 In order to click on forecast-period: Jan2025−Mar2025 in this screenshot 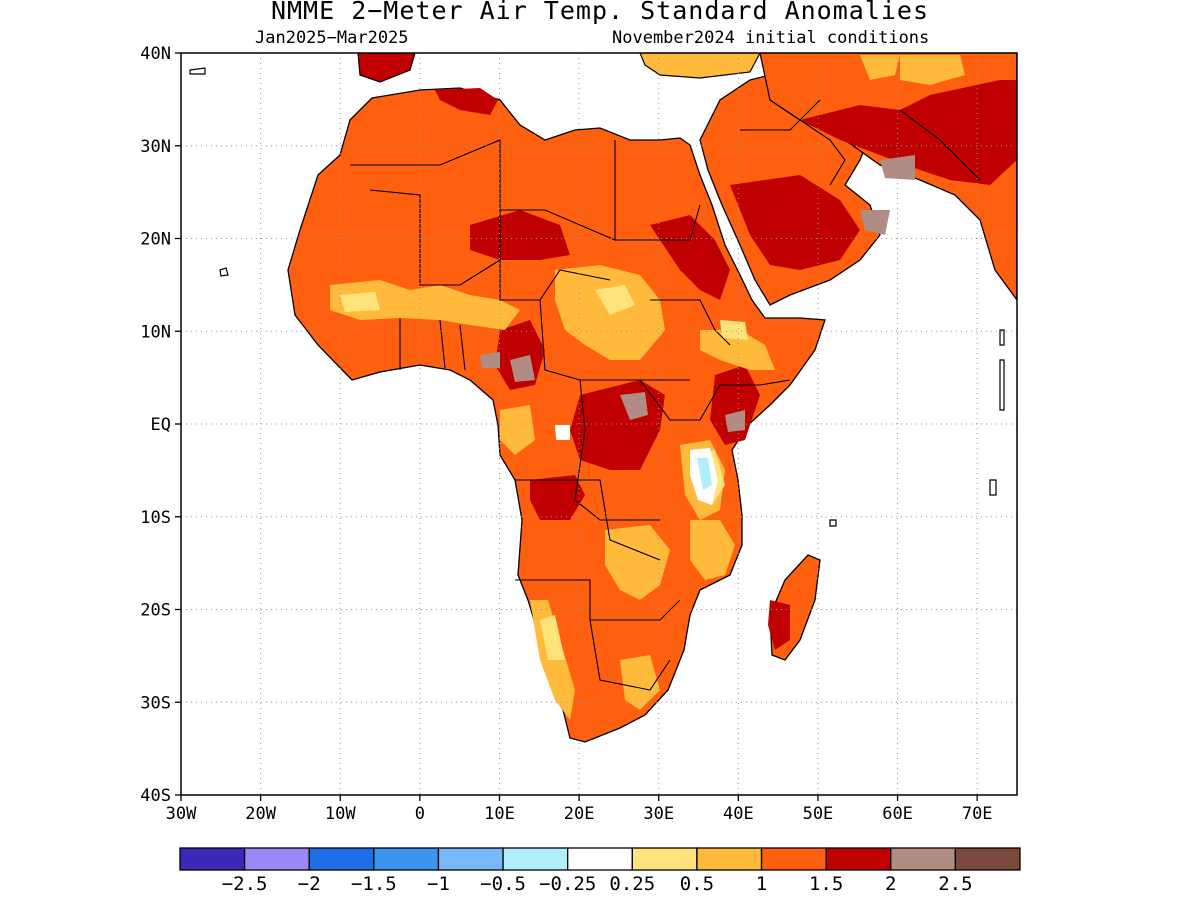, I will do `click(332, 38)`.